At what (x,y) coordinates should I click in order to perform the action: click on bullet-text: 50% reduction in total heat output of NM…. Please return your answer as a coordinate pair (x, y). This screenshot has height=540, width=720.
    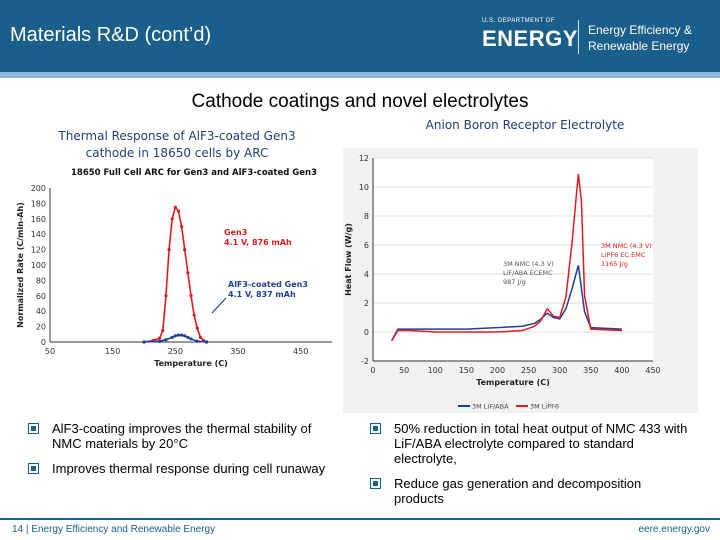
    Looking at the image, I should click on (541, 443).